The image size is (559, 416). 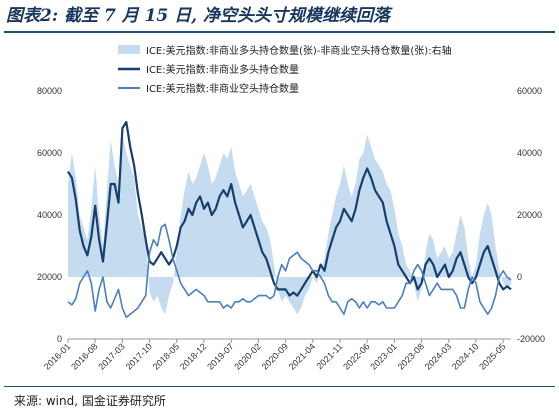 I want to click on x-axis-tick-label: 2023-08, so click(x=411, y=356).